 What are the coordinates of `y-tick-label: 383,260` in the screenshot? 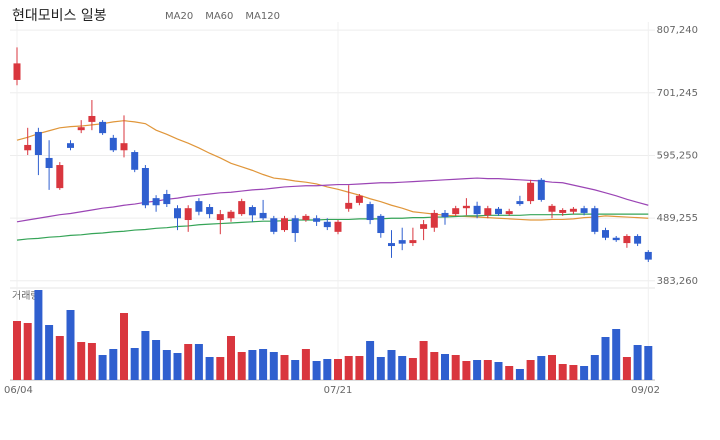 It's located at (677, 281).